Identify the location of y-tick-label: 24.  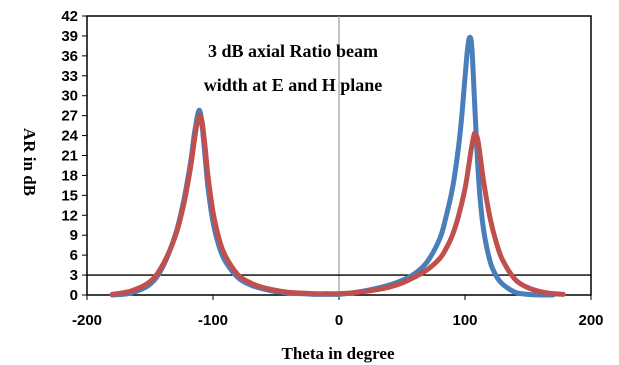
(69, 136).